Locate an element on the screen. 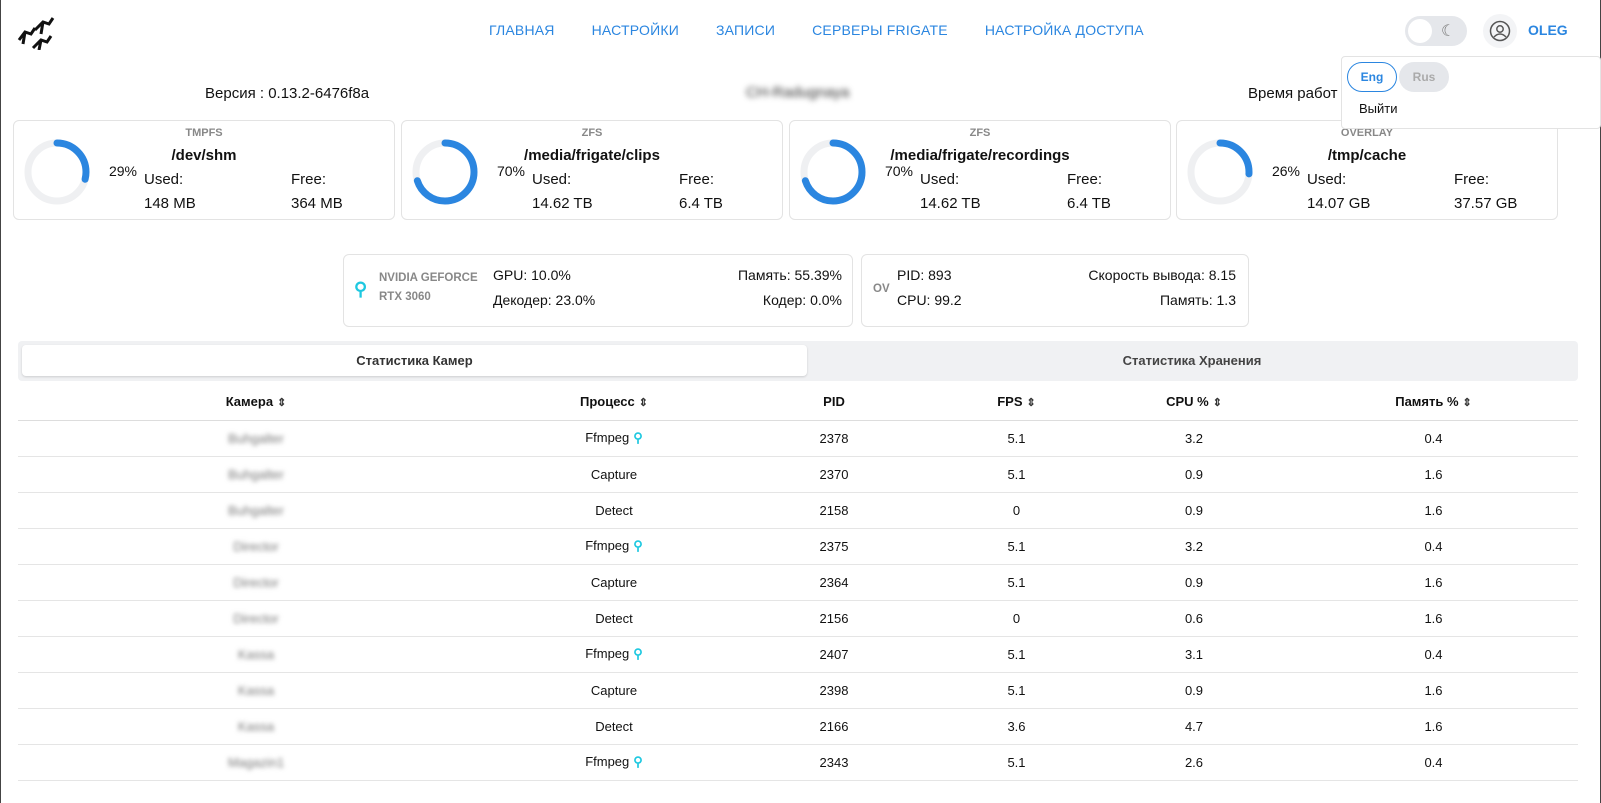 The image size is (1601, 803). disk-type: ZFS is located at coordinates (592, 133).